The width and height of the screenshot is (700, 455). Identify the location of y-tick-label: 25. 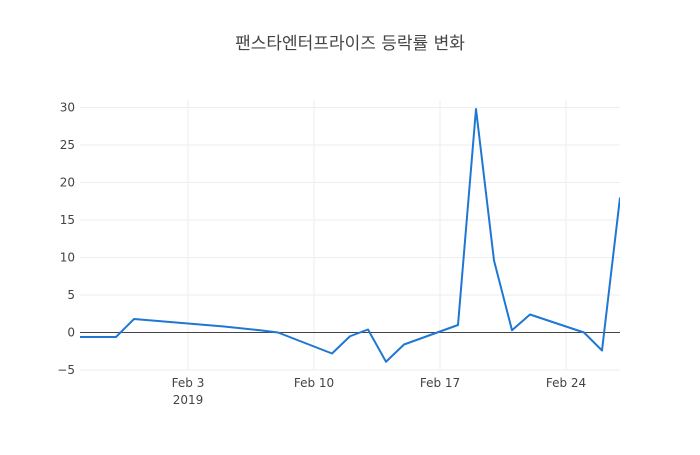
(67, 145).